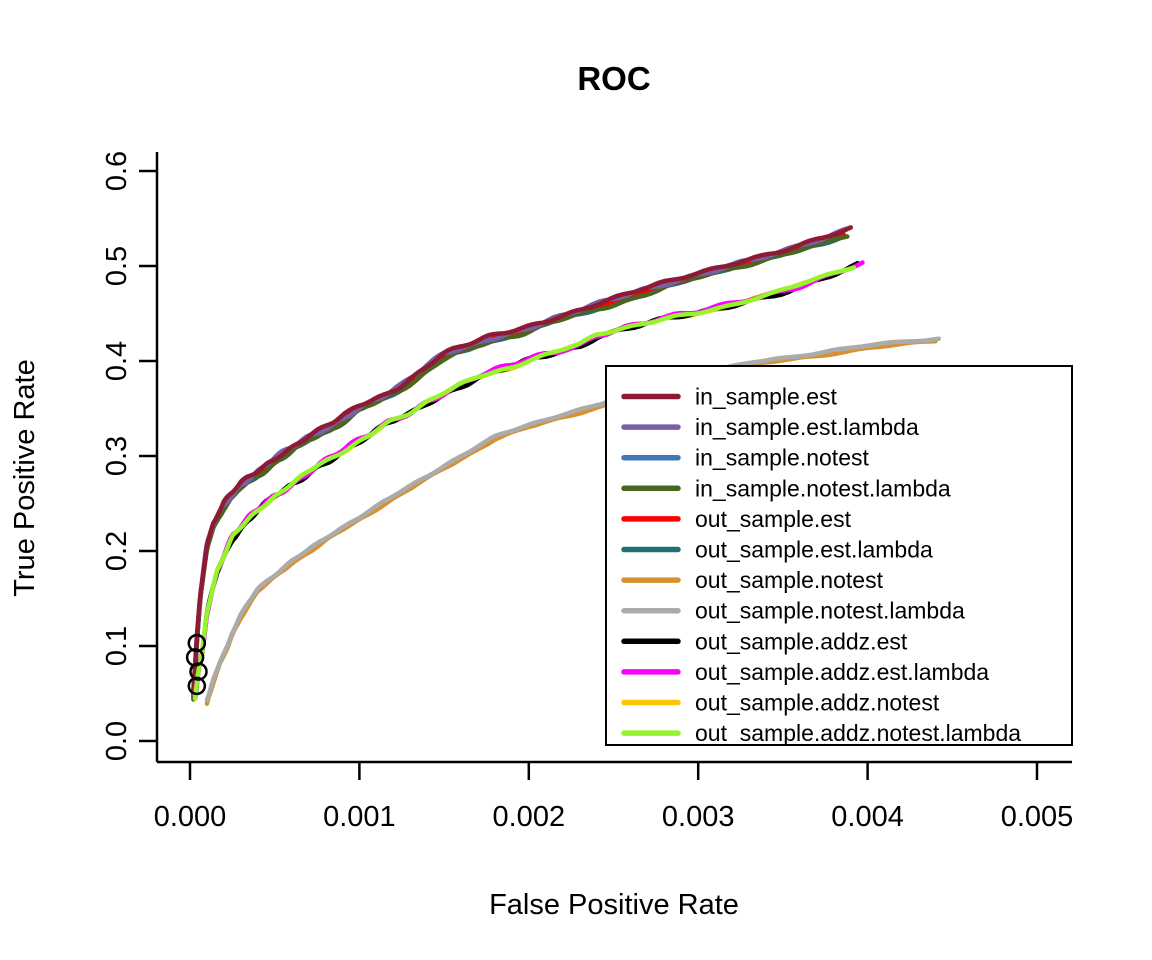 The image size is (1152, 960). What do you see at coordinates (830, 611) in the screenshot?
I see `legend-item-label: out_sample.notest.lambda` at bounding box center [830, 611].